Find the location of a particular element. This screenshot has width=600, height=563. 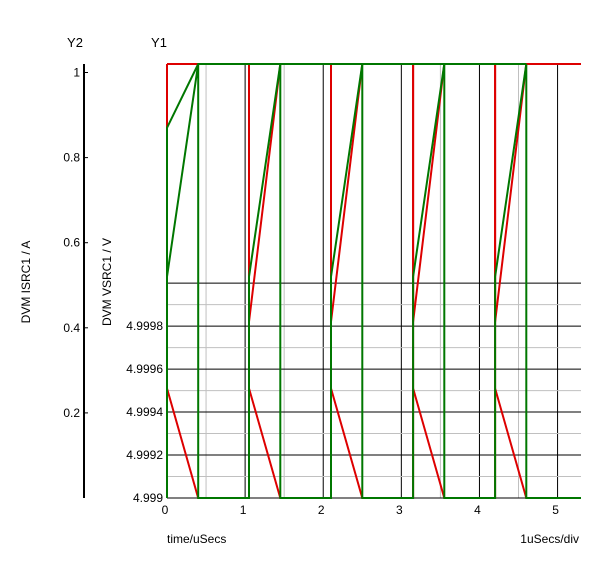

y1-tick-label: 4.999 is located at coordinates (148, 498).